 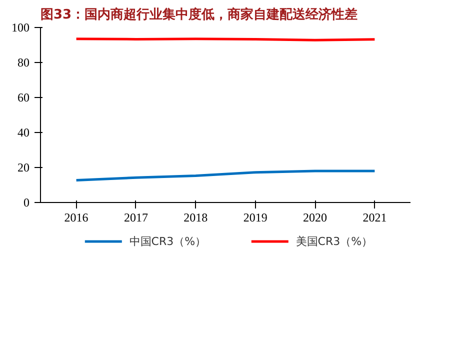 I want to click on y-tick-label: 0, so click(x=27, y=203).